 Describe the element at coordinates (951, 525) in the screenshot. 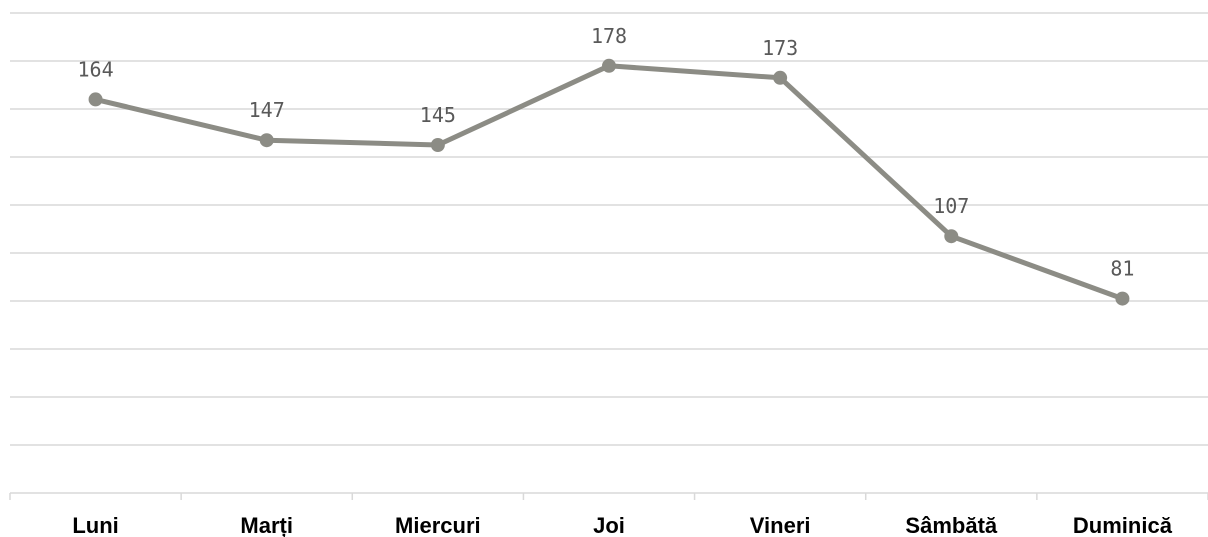

I see `category-label: Sâmbătă` at that location.